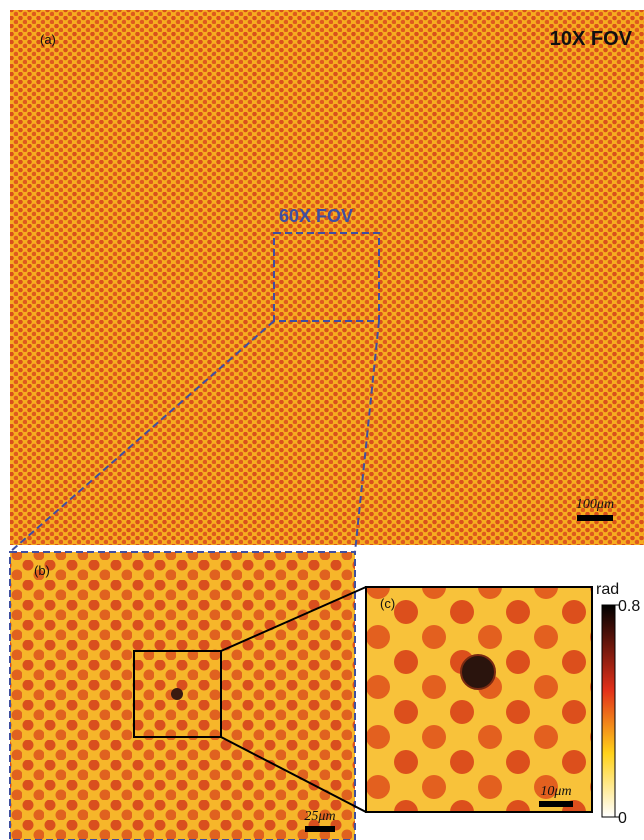 Image resolution: width=644 pixels, height=840 pixels. Describe the element at coordinates (42, 570) in the screenshot. I see `panel-b-label: (b)` at that location.